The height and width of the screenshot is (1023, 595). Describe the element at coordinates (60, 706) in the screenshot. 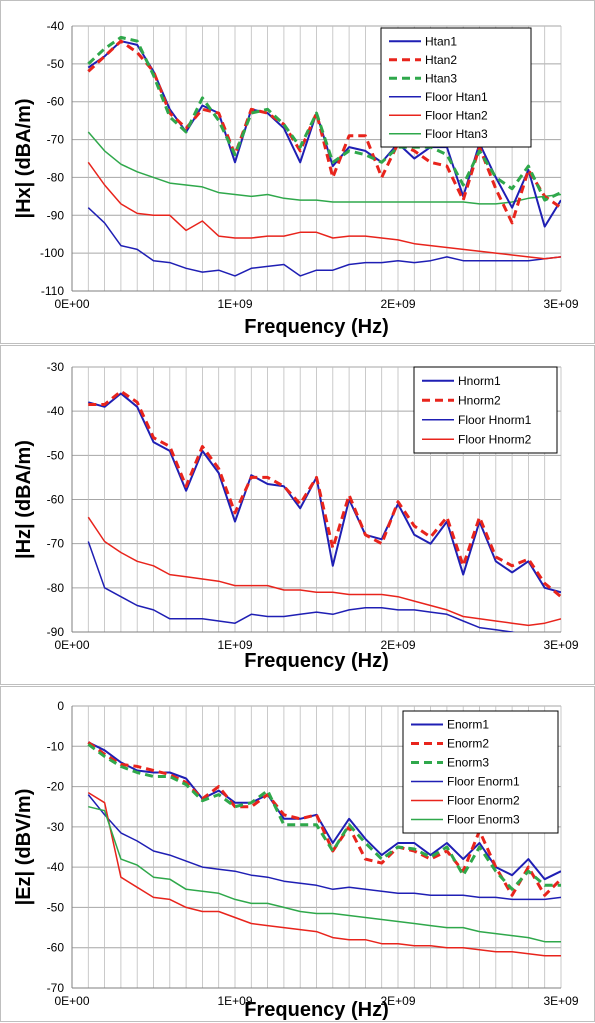

I see `y-tick-label: 0` at that location.